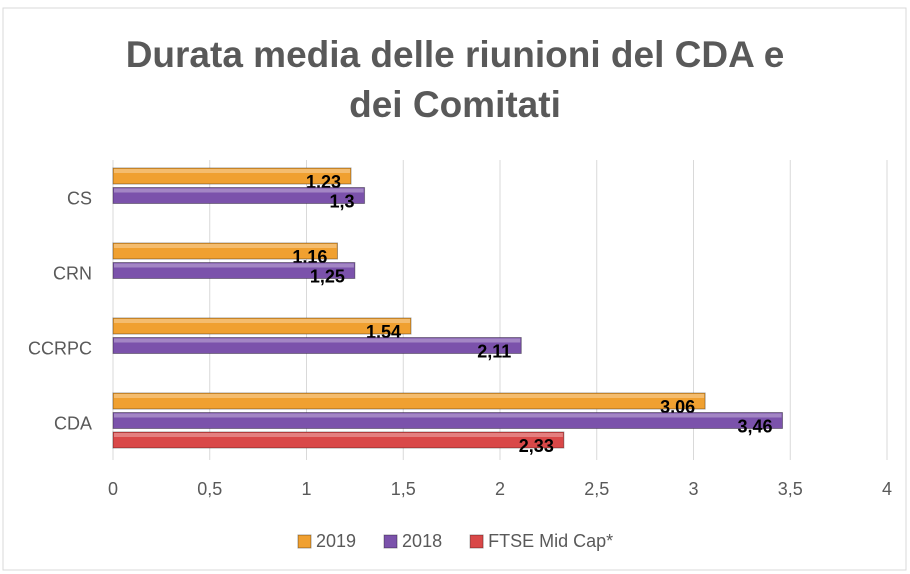 This screenshot has height=574, width=910. What do you see at coordinates (677, 407) in the screenshot?
I see `data-label: 3,06` at bounding box center [677, 407].